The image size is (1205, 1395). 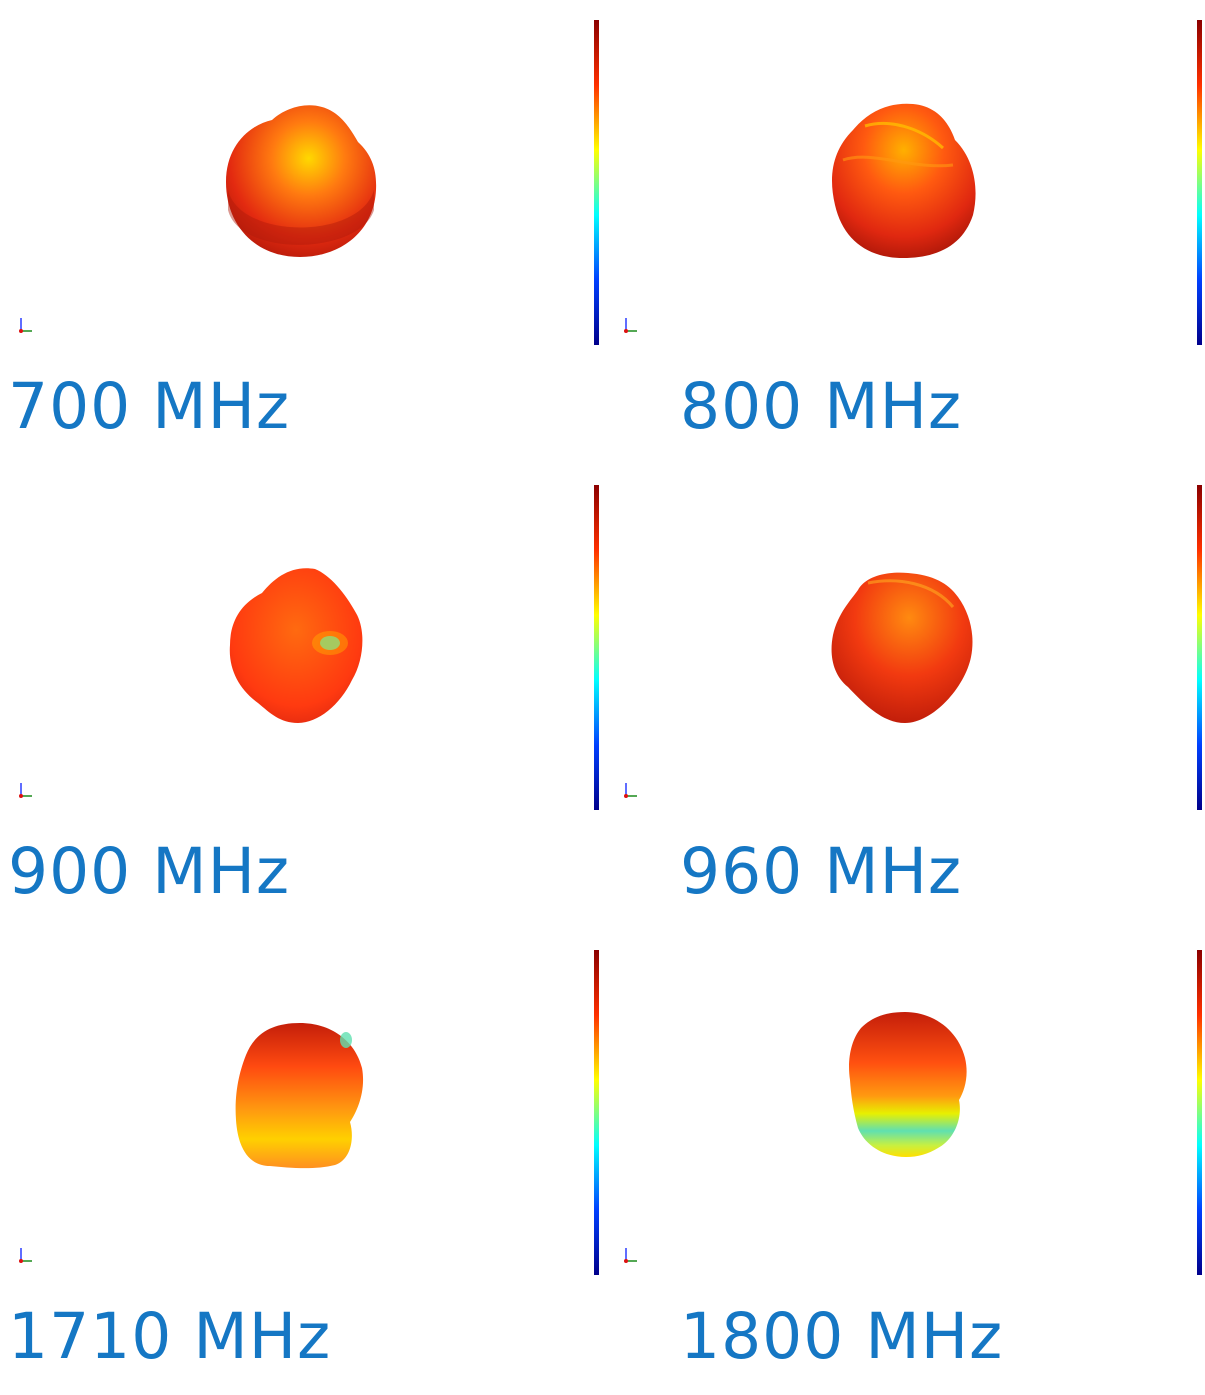 I want to click on frequency-label: 700 MHz, so click(x=149, y=406).